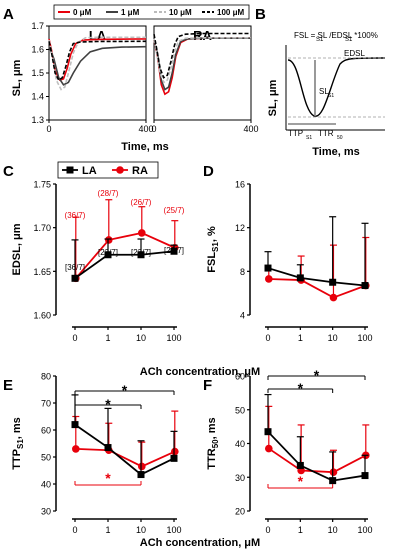 The height and width of the screenshot is (550, 409). What do you see at coordinates (46, 404) in the screenshot?
I see `panel-e-ytick-label: 70` at bounding box center [46, 404].